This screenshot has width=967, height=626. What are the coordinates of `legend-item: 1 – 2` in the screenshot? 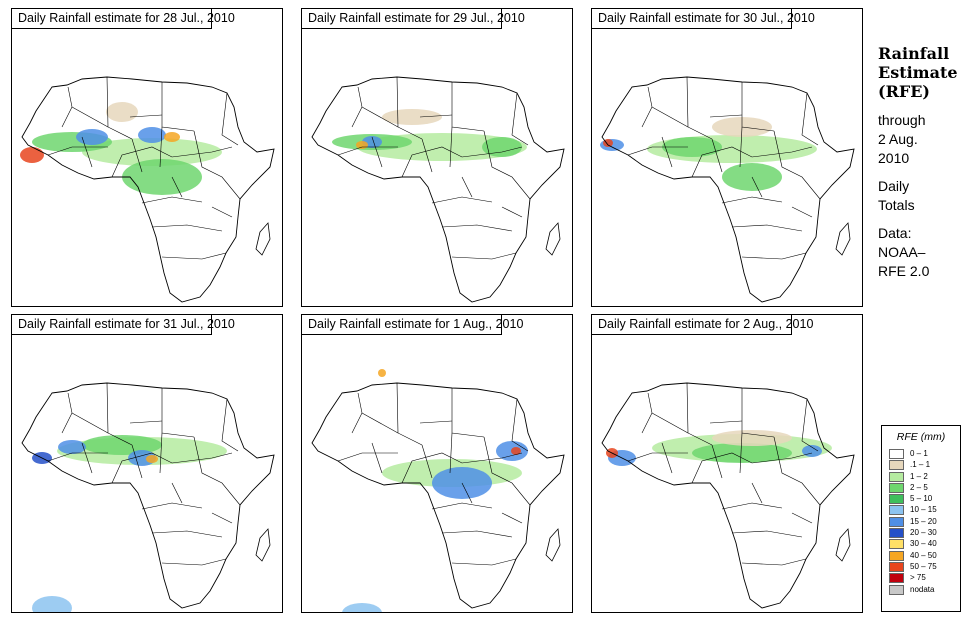 It's located at (921, 477).